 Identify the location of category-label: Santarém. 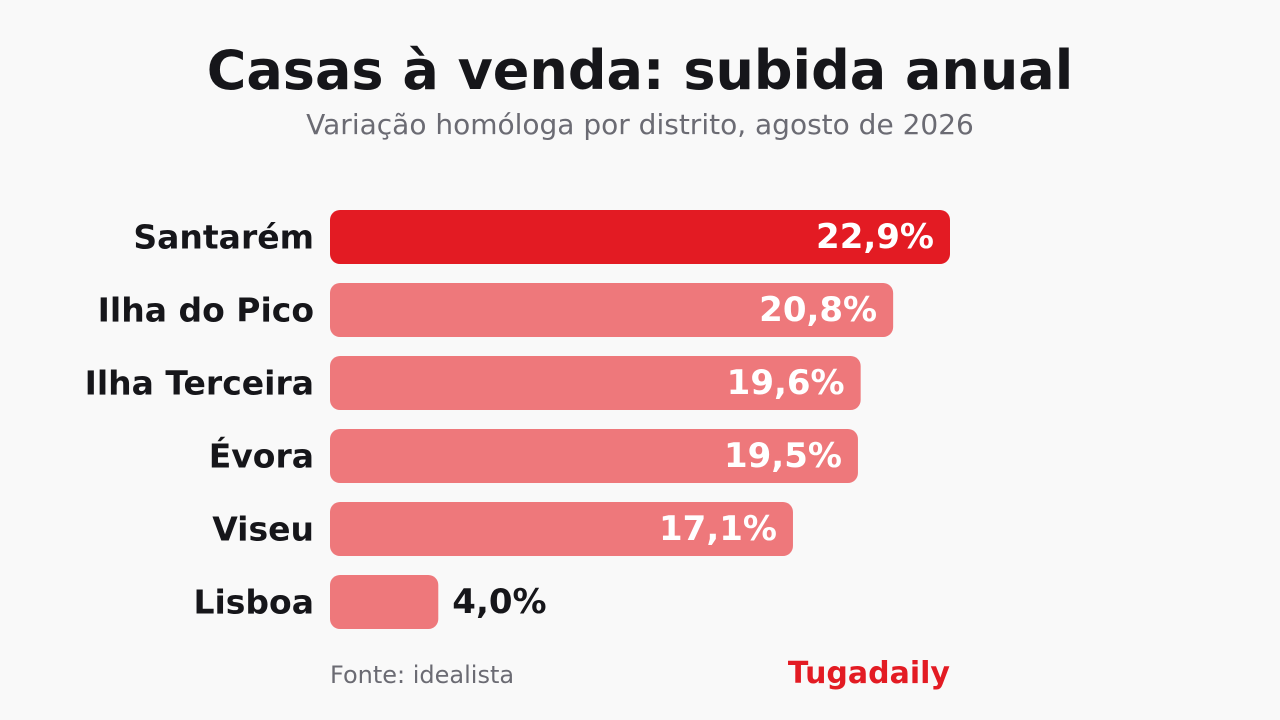
(223, 237).